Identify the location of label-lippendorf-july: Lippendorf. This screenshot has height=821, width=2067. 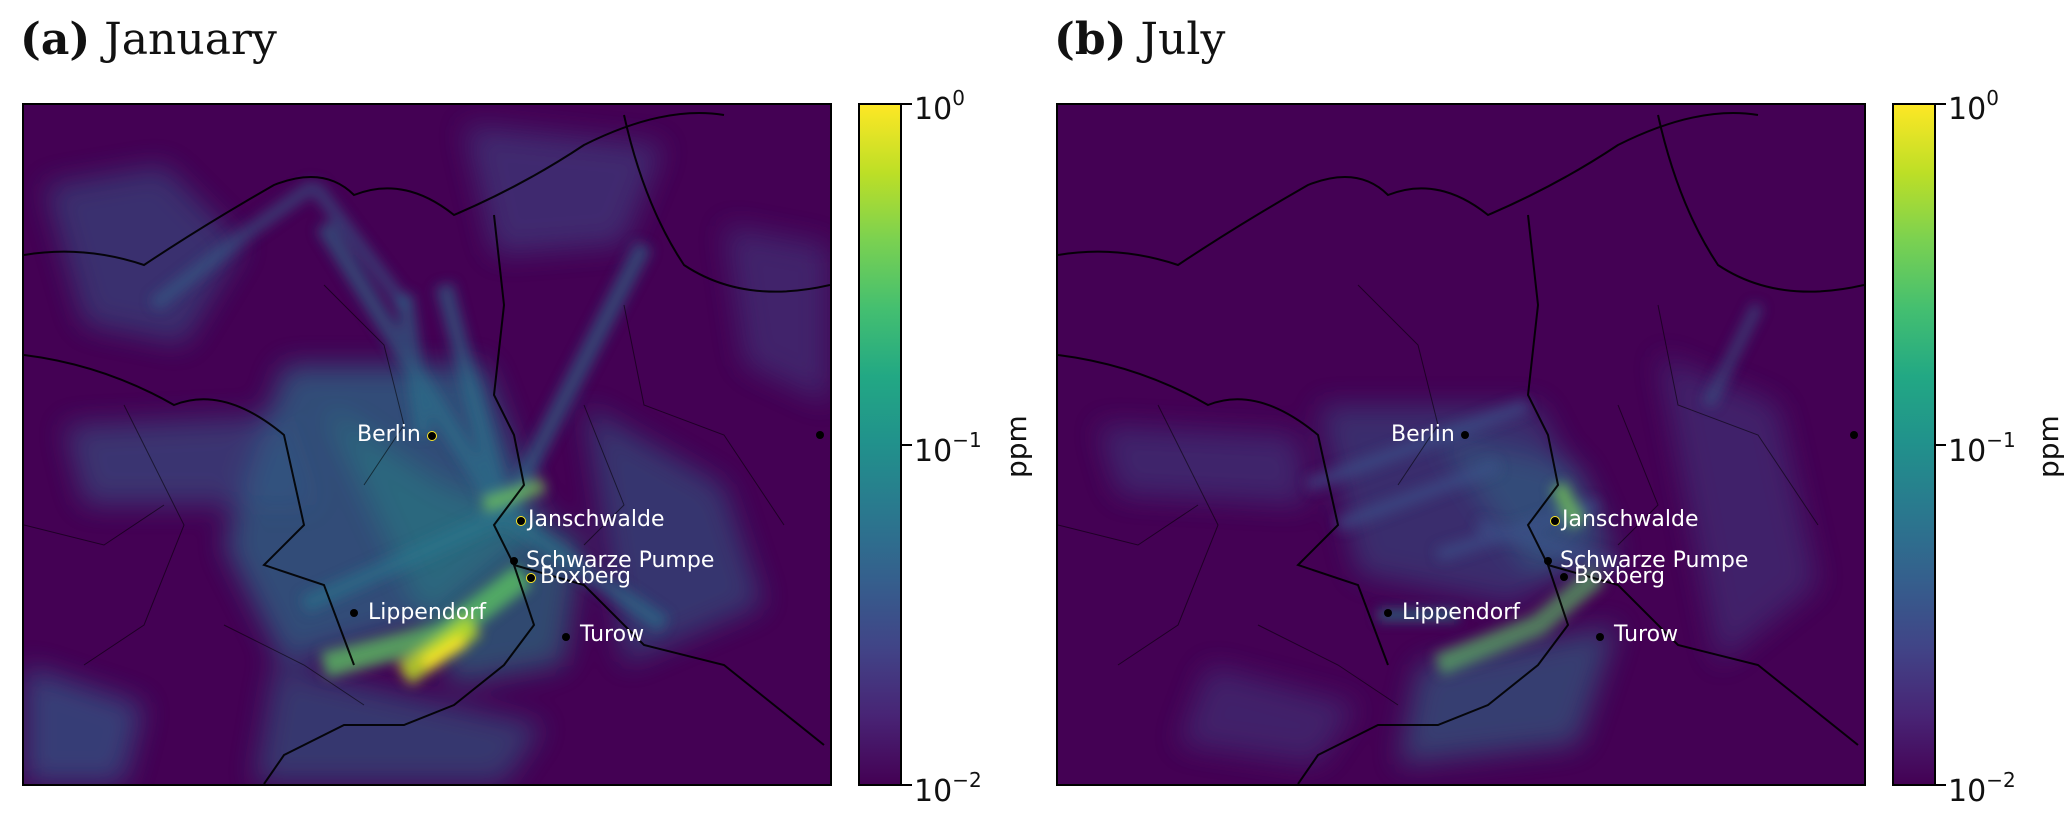
(1461, 612).